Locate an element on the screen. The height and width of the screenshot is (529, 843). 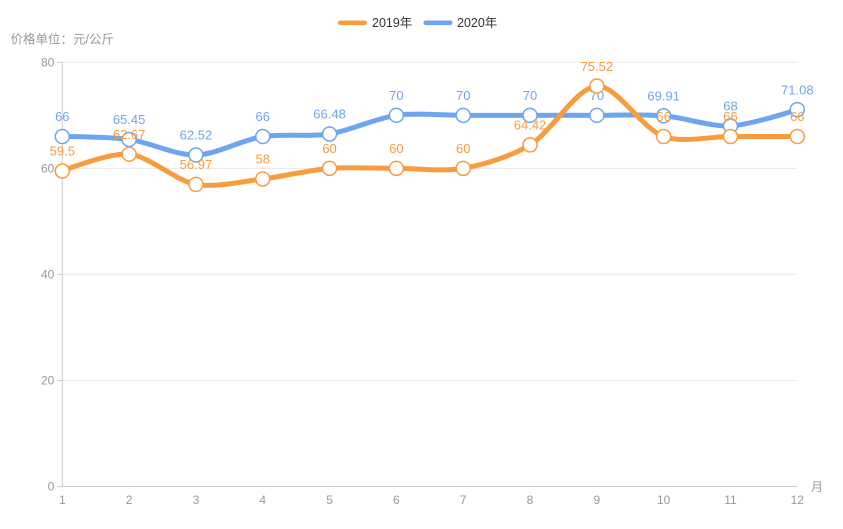
svg-text: 2019年 is located at coordinates (392, 23).